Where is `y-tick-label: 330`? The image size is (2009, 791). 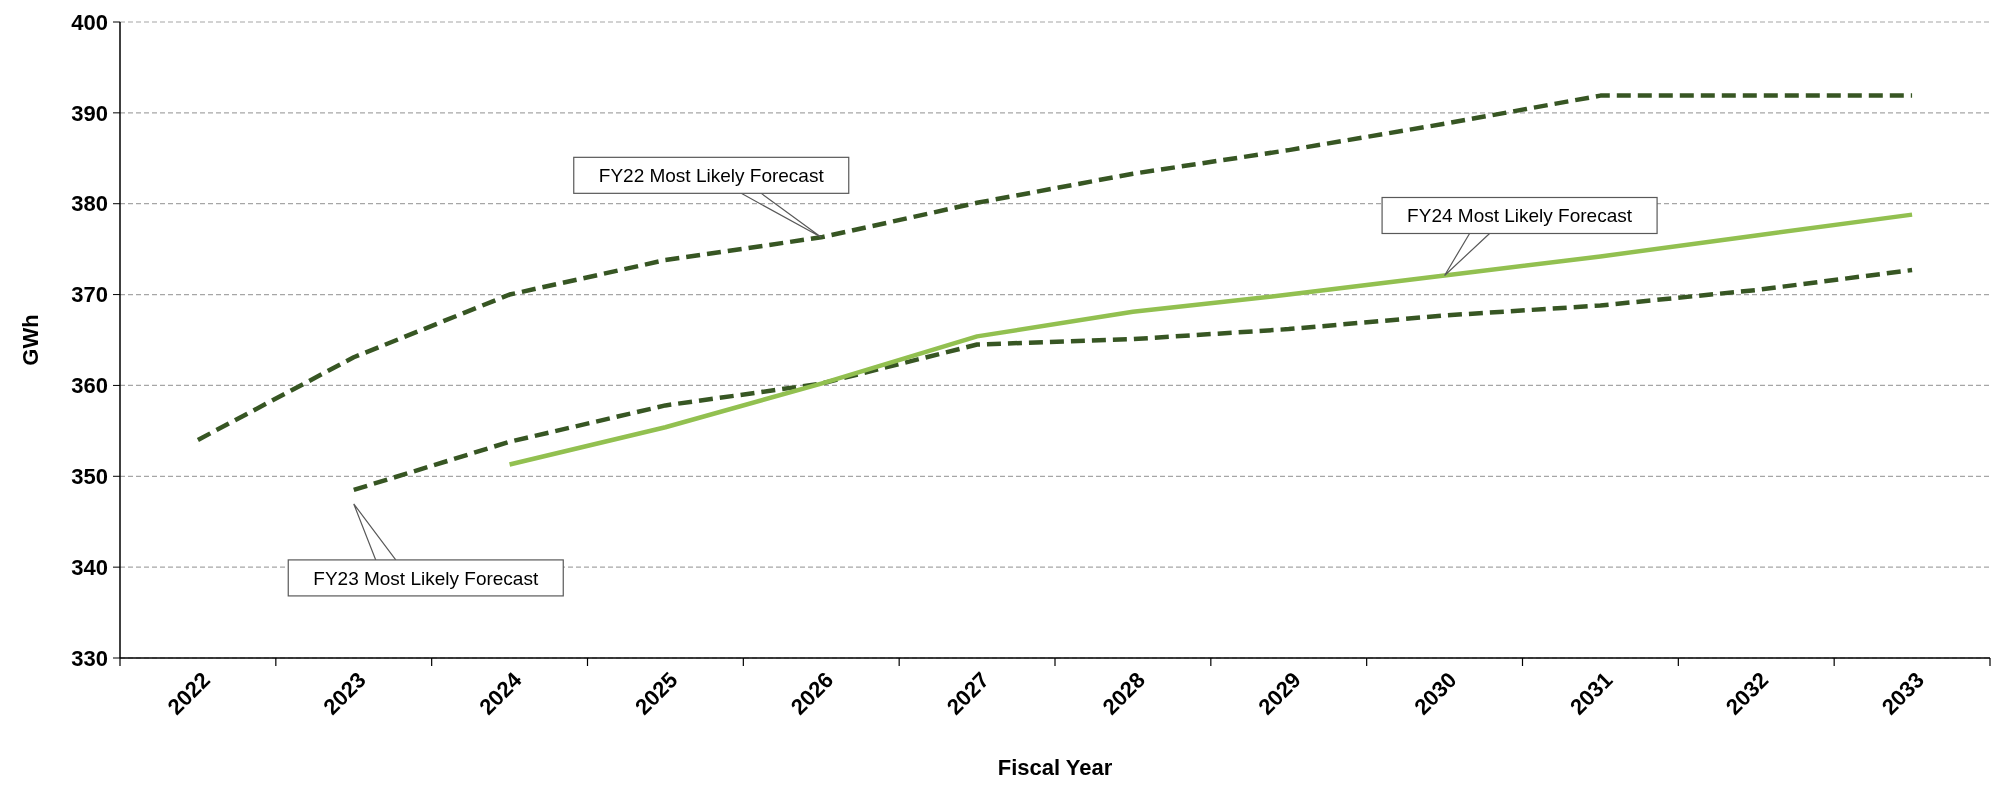
y-tick-label: 330 is located at coordinates (89, 658).